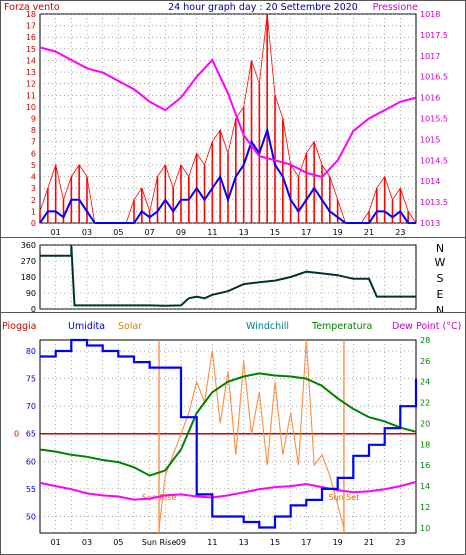  Describe the element at coordinates (31, 351) in the screenshot. I see `humidity-tick-label: 80` at that location.